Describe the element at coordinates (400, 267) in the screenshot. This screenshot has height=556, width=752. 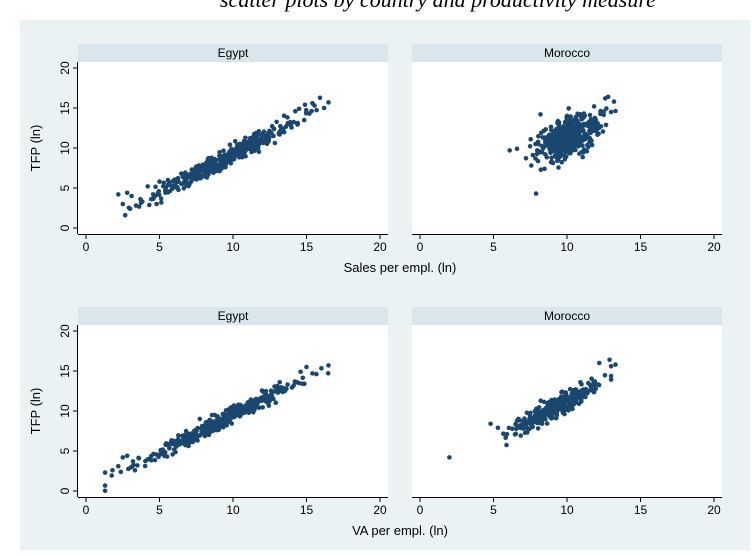
I see `x-axis-title: Sales per empl. (ln)` at that location.